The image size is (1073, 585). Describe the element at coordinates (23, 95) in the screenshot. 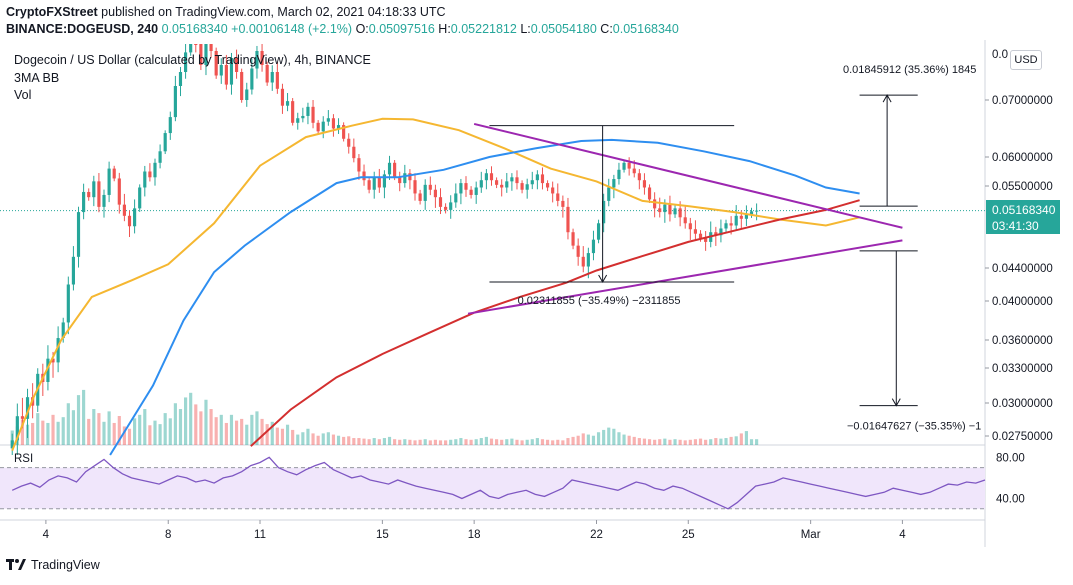

I see `indicator-volume: Vol` at that location.